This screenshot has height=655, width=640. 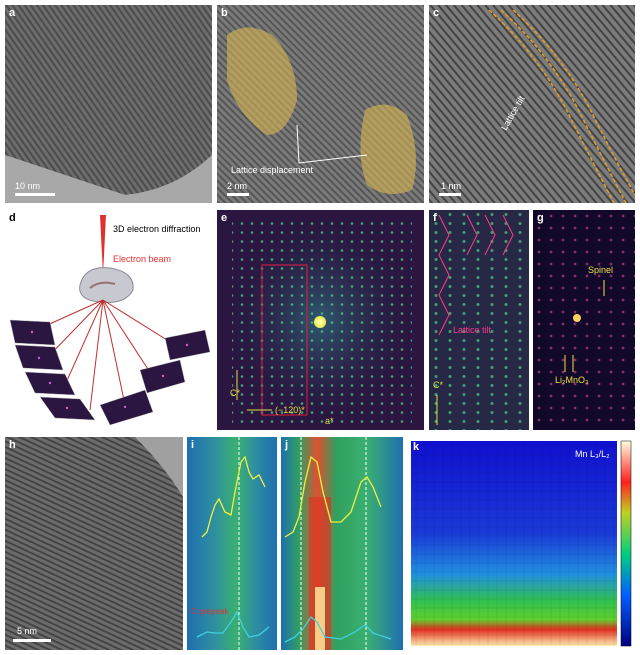 I want to click on eels-map-j, so click(x=342, y=543).